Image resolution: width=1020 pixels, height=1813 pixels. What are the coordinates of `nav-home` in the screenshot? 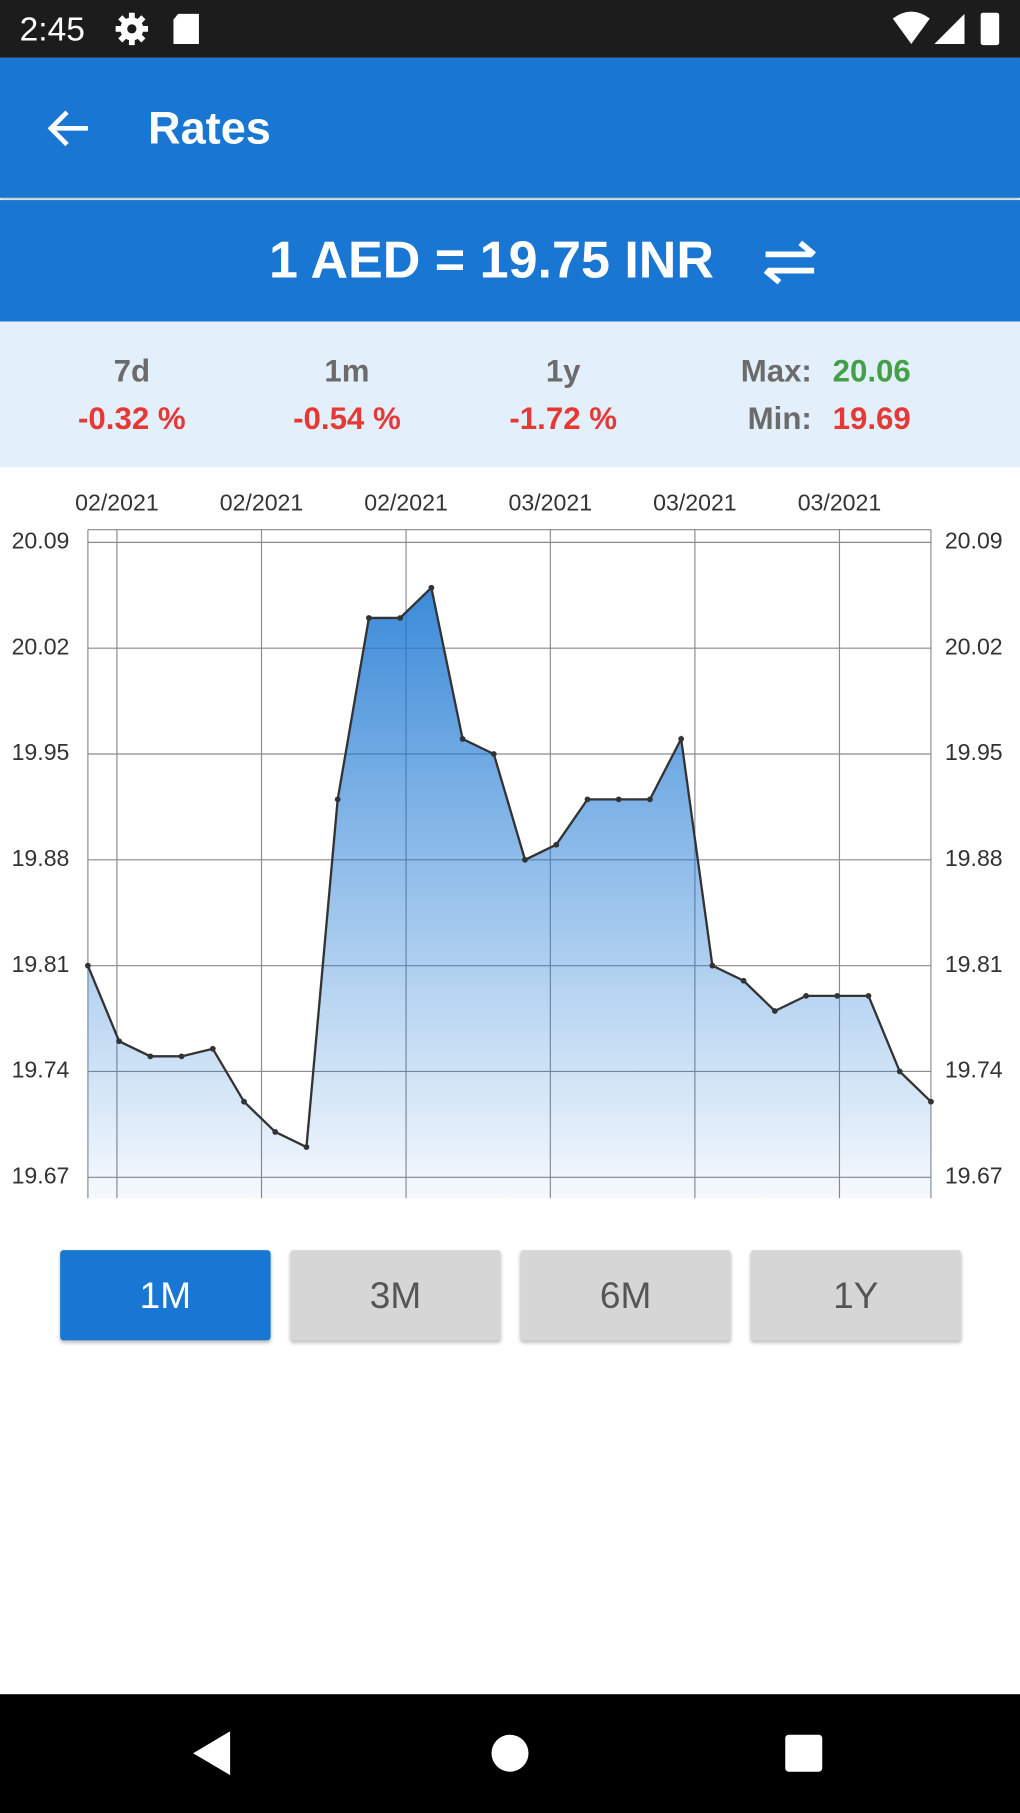 It's located at (510, 1753).